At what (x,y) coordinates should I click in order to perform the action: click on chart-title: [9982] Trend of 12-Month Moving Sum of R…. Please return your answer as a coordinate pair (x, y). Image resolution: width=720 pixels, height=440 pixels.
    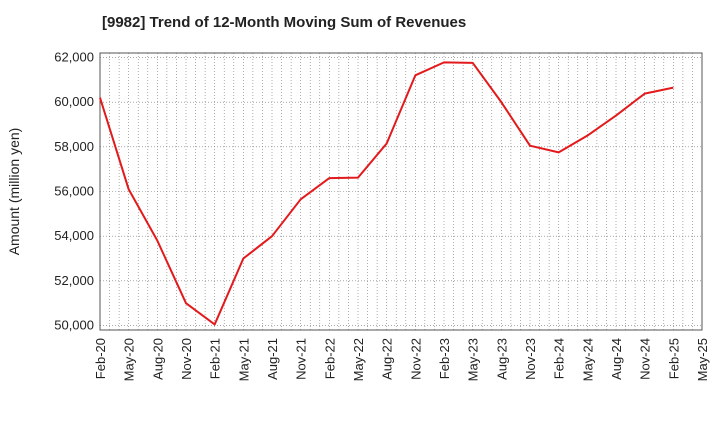
    Looking at the image, I should click on (284, 22).